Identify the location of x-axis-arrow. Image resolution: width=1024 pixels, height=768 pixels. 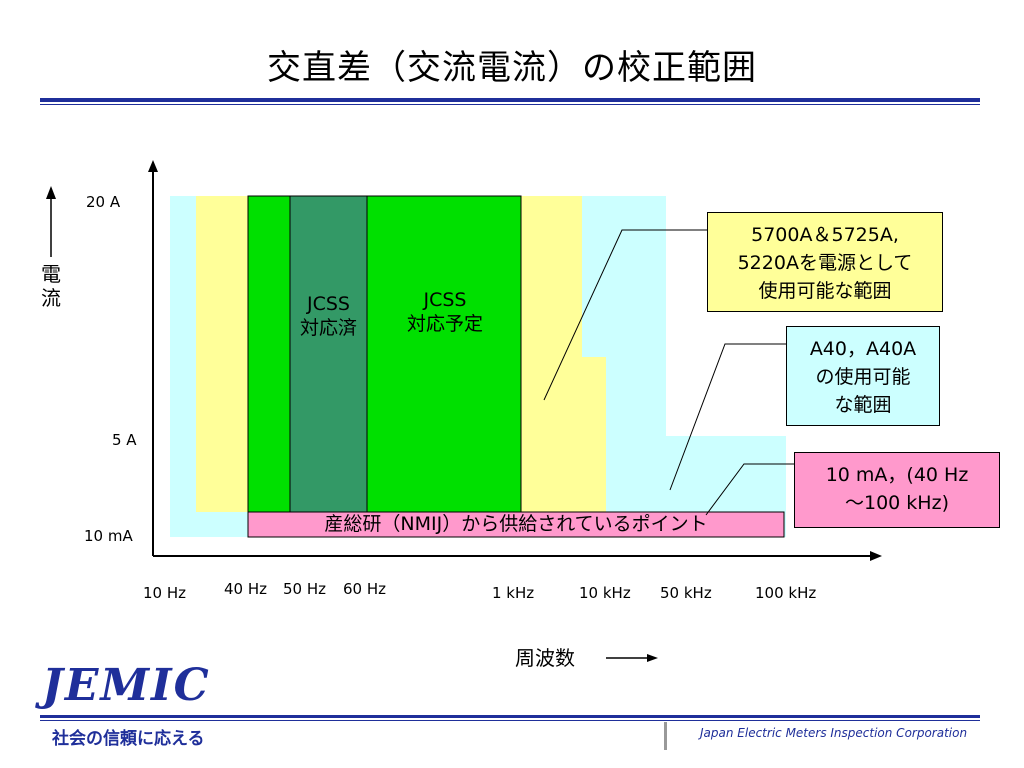
(876, 556).